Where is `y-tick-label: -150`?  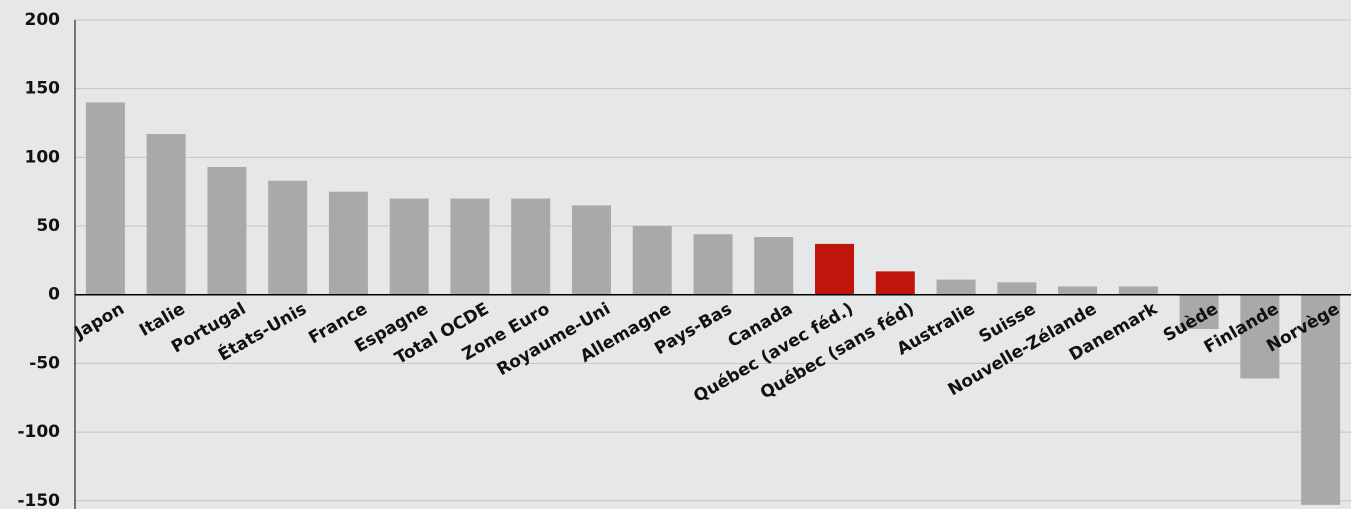 y-tick-label: -150 is located at coordinates (38, 500).